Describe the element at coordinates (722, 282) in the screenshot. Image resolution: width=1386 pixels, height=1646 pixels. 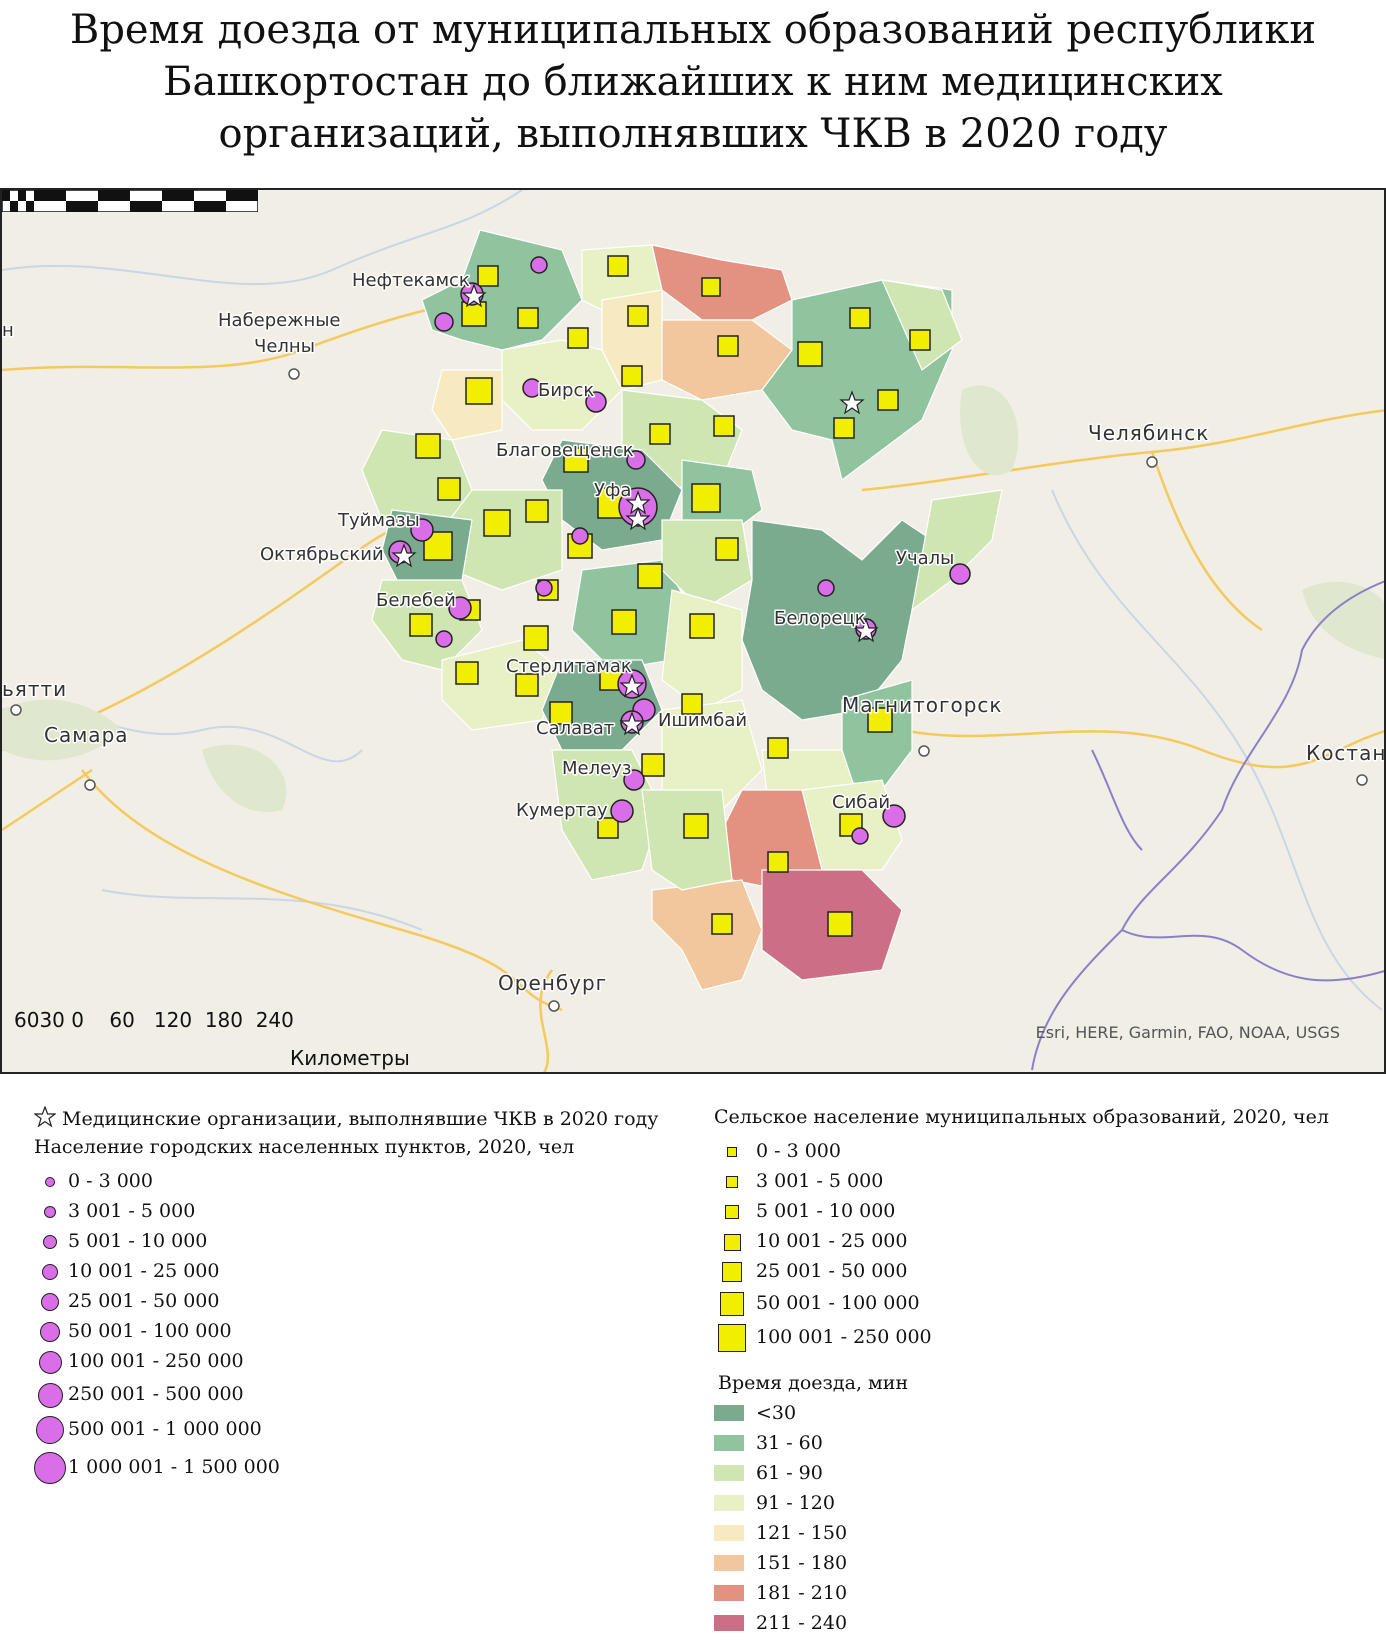
I see `district-north-b` at that location.